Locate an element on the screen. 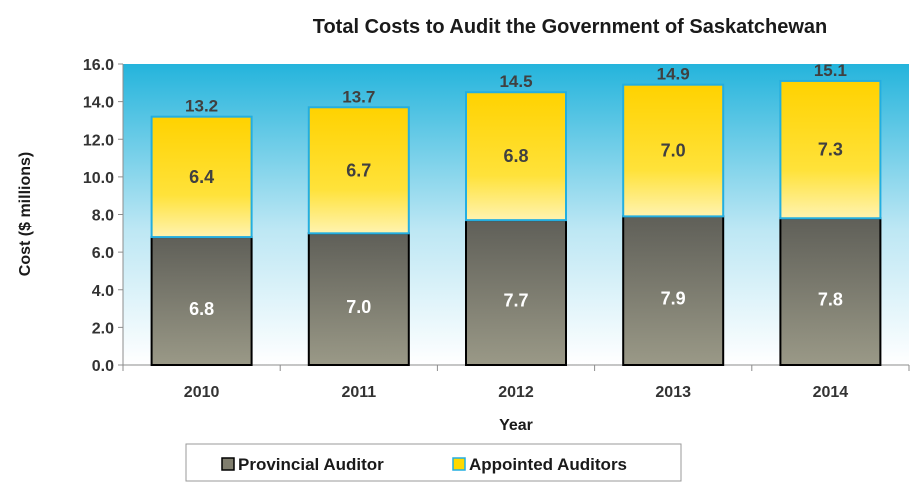 This screenshot has width=914, height=482. data-label-total: 15.1 is located at coordinates (830, 70).